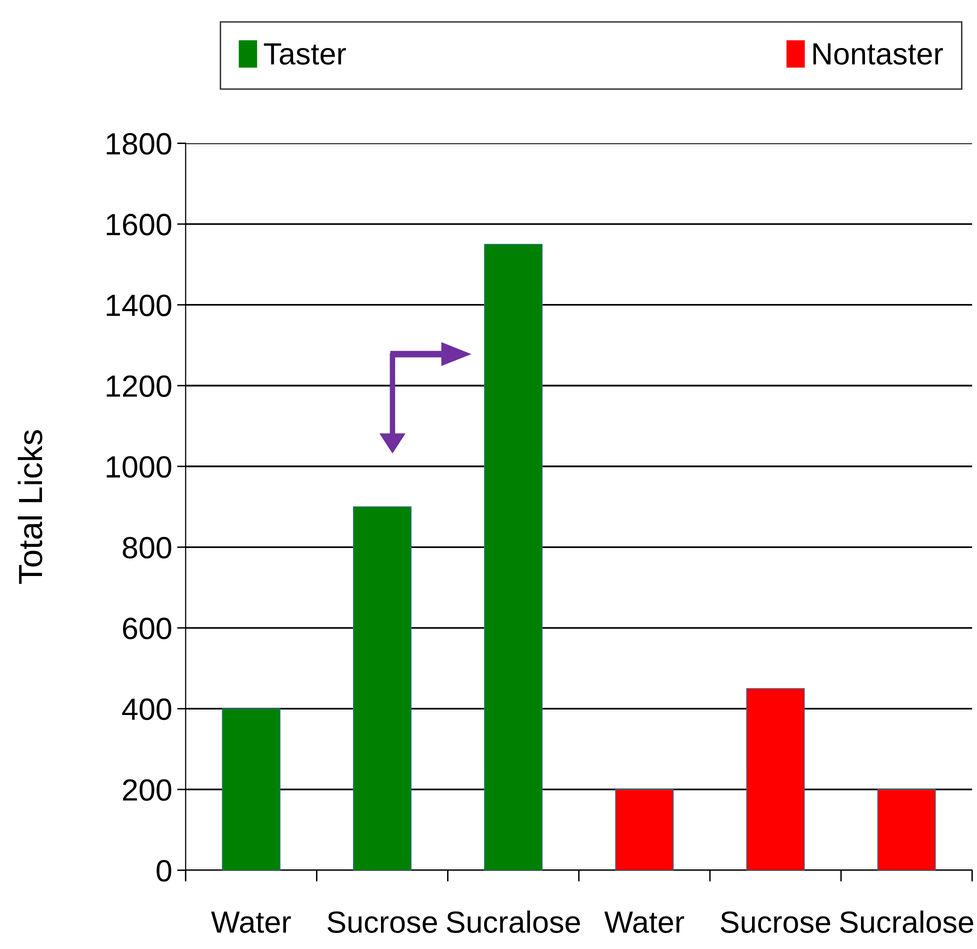  What do you see at coordinates (147, 547) in the screenshot?
I see `y-tick-label: 800` at bounding box center [147, 547].